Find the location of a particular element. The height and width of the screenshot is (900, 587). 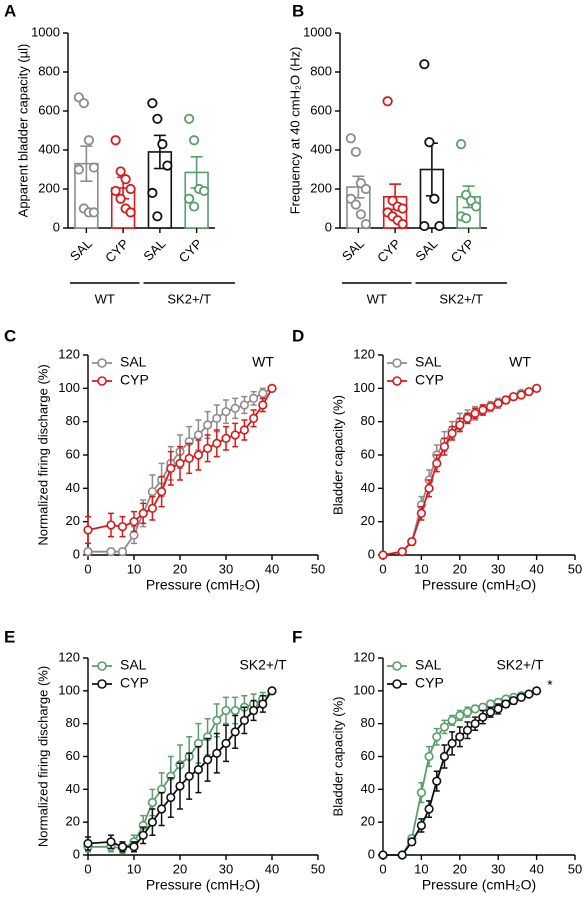

y-tick-label: 1000 is located at coordinates (45, 31).